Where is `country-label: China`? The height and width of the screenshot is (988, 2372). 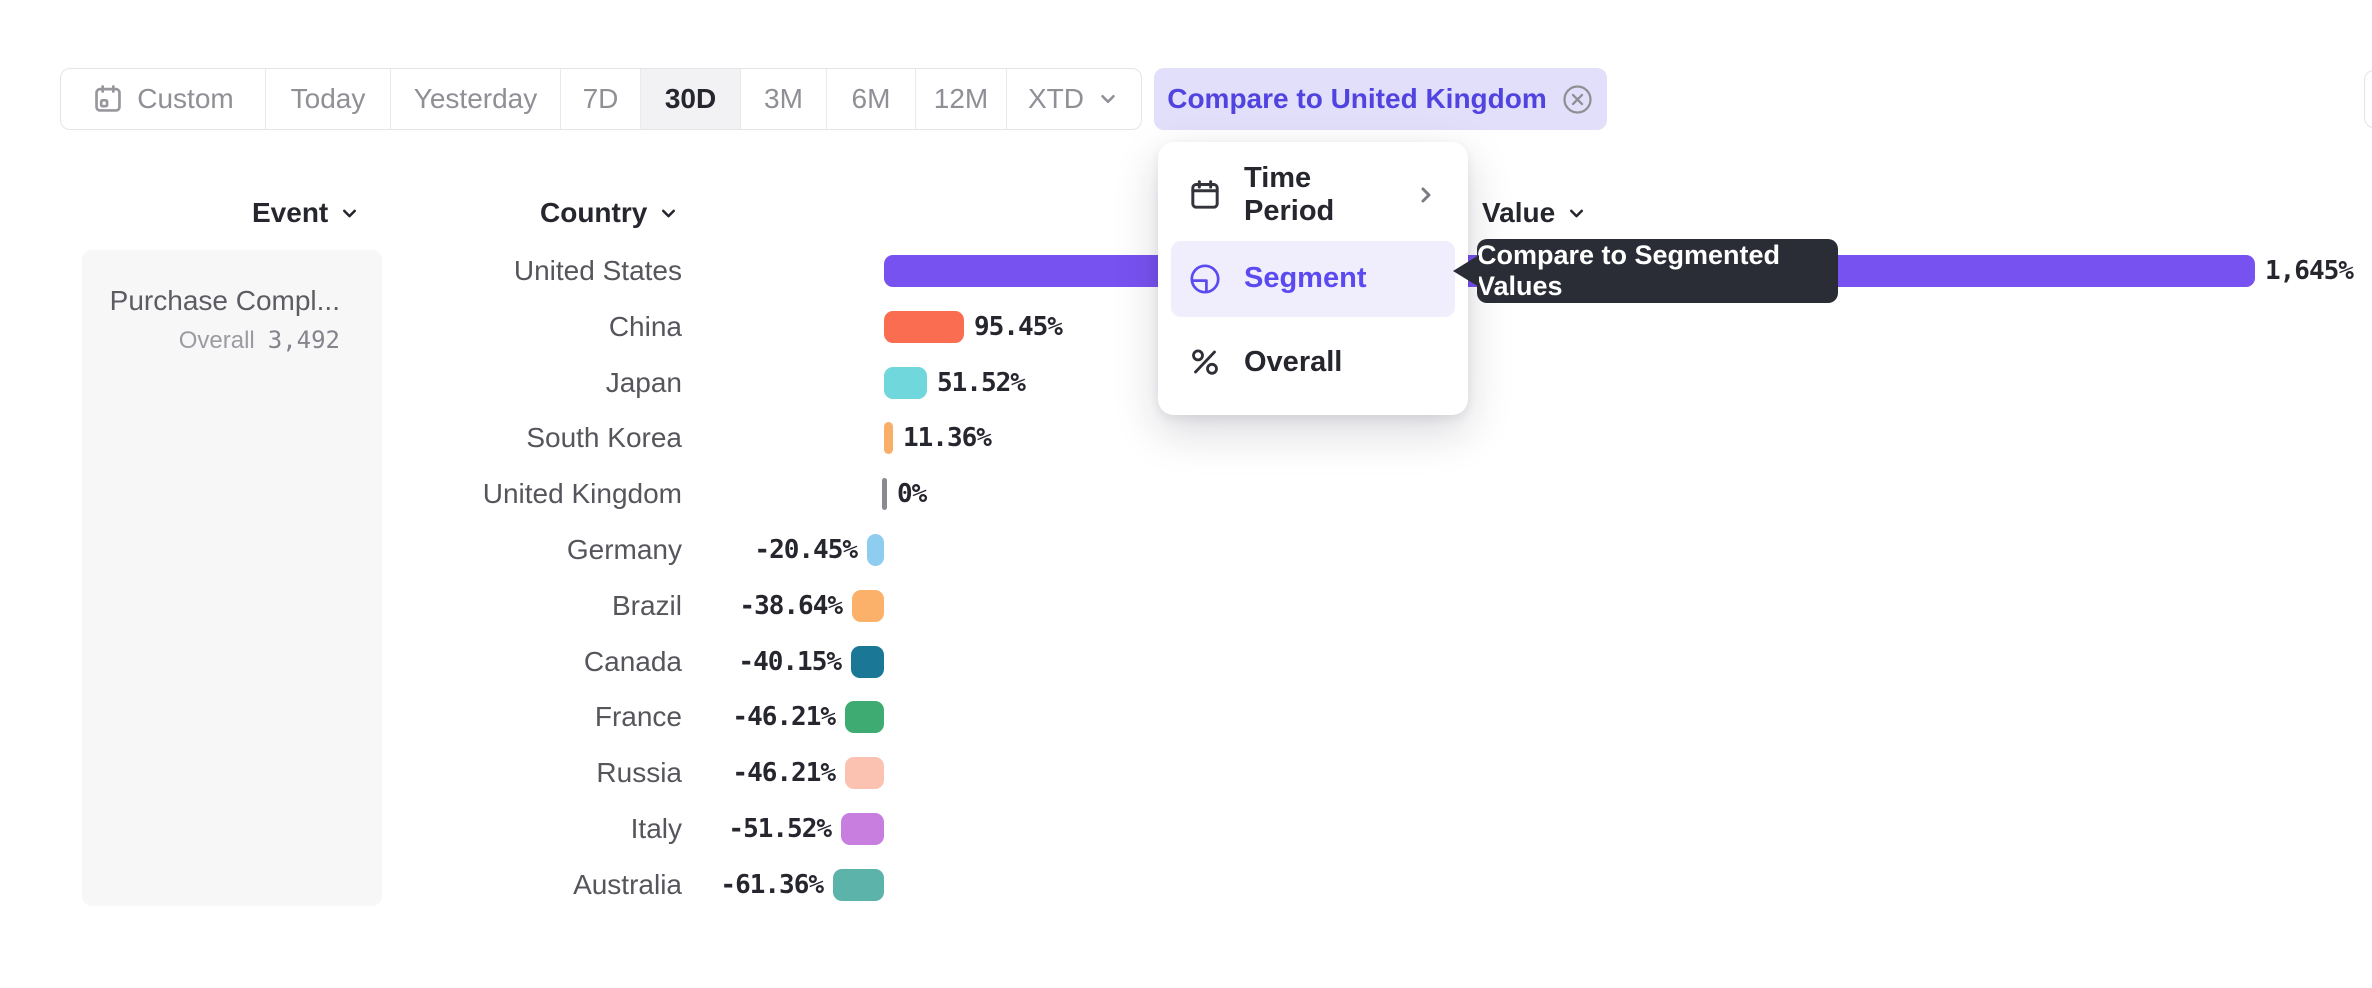 country-label: China is located at coordinates (645, 326).